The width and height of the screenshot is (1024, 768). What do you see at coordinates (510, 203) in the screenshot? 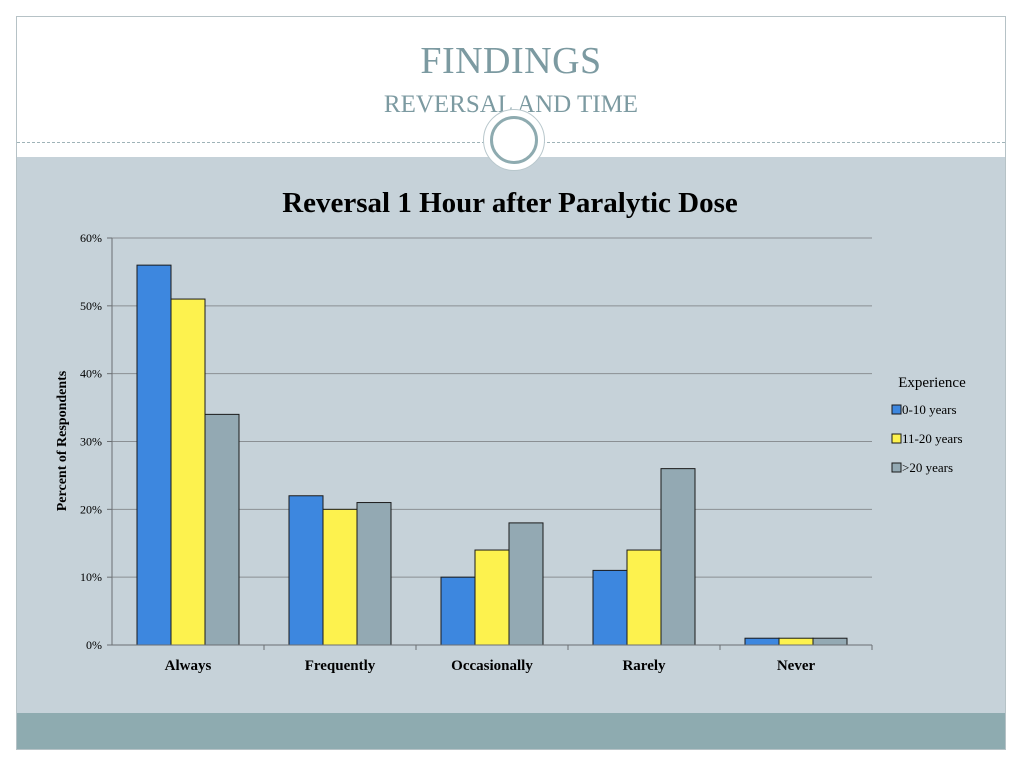
I see `chart-title: Reversal 1 Hour after Paralytic Dose` at bounding box center [510, 203].